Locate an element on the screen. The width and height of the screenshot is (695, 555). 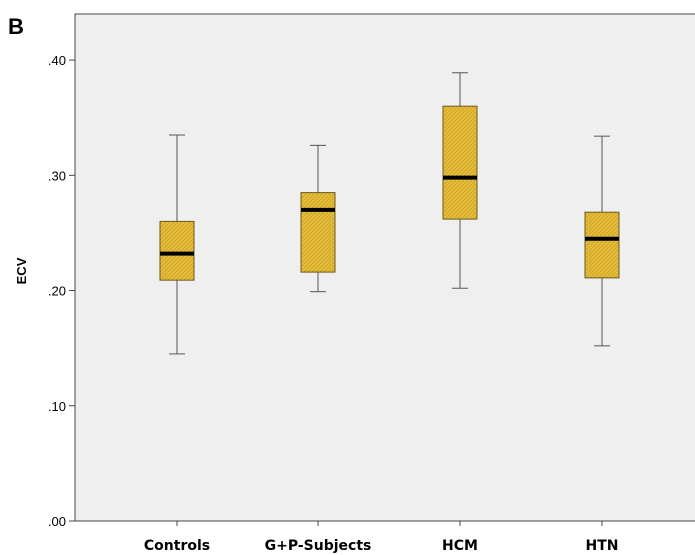
x-axis: Controls G+P-Subjects HCM HTN is located at coordinates (381, 537).